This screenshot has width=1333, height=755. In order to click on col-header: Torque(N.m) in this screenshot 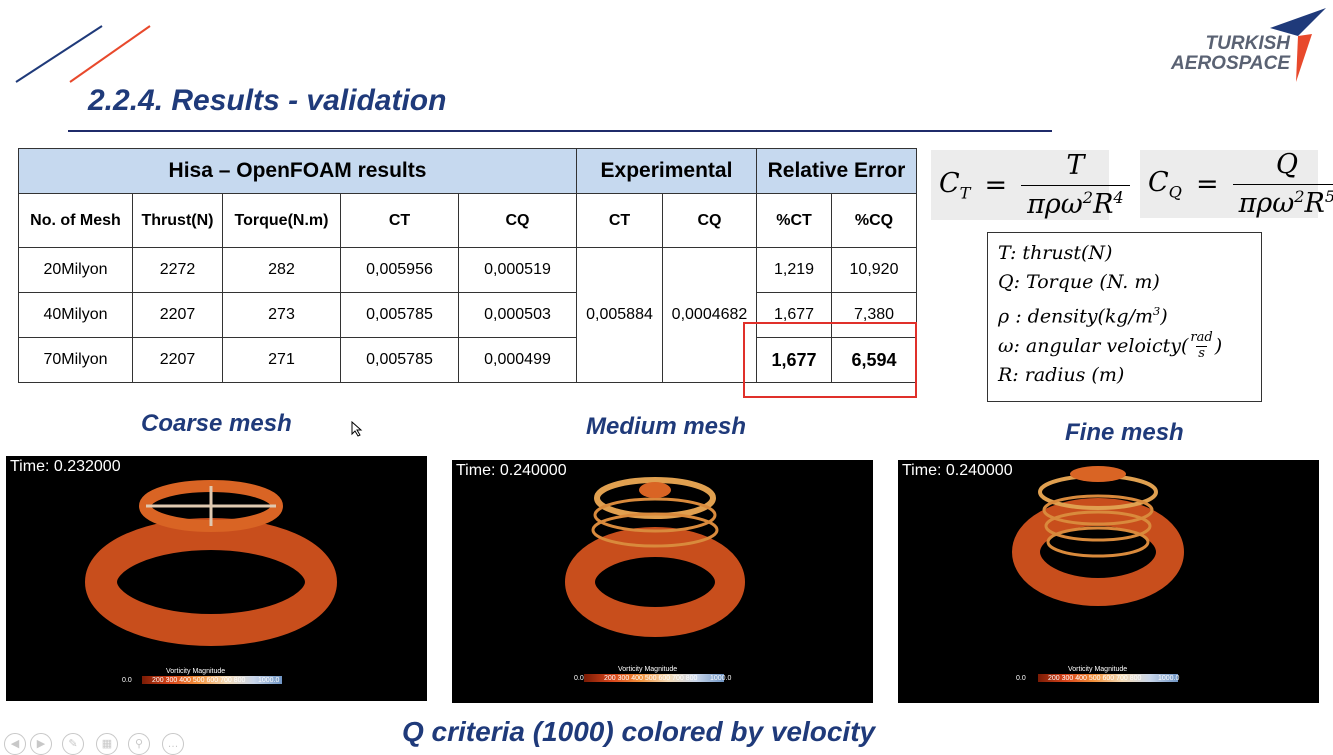, I will do `click(281, 220)`.